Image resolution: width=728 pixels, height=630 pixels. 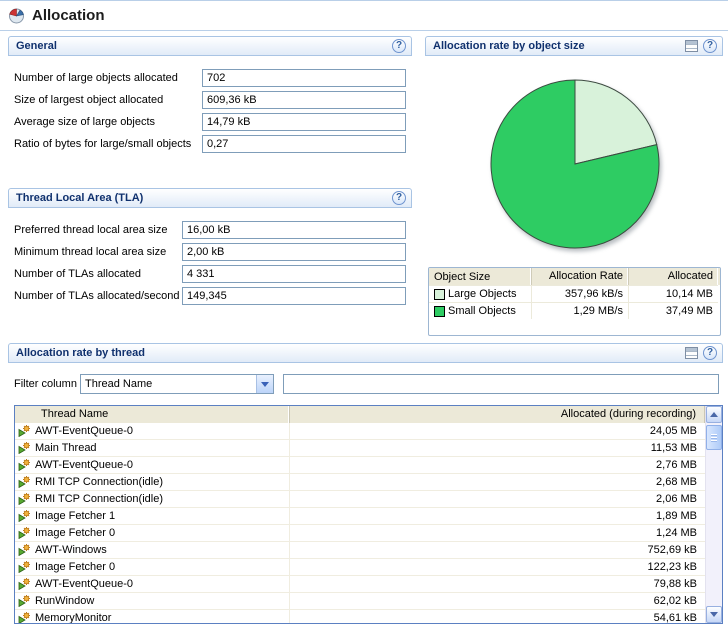 What do you see at coordinates (294, 252) in the screenshot?
I see `minimum-tla-size-field` at bounding box center [294, 252].